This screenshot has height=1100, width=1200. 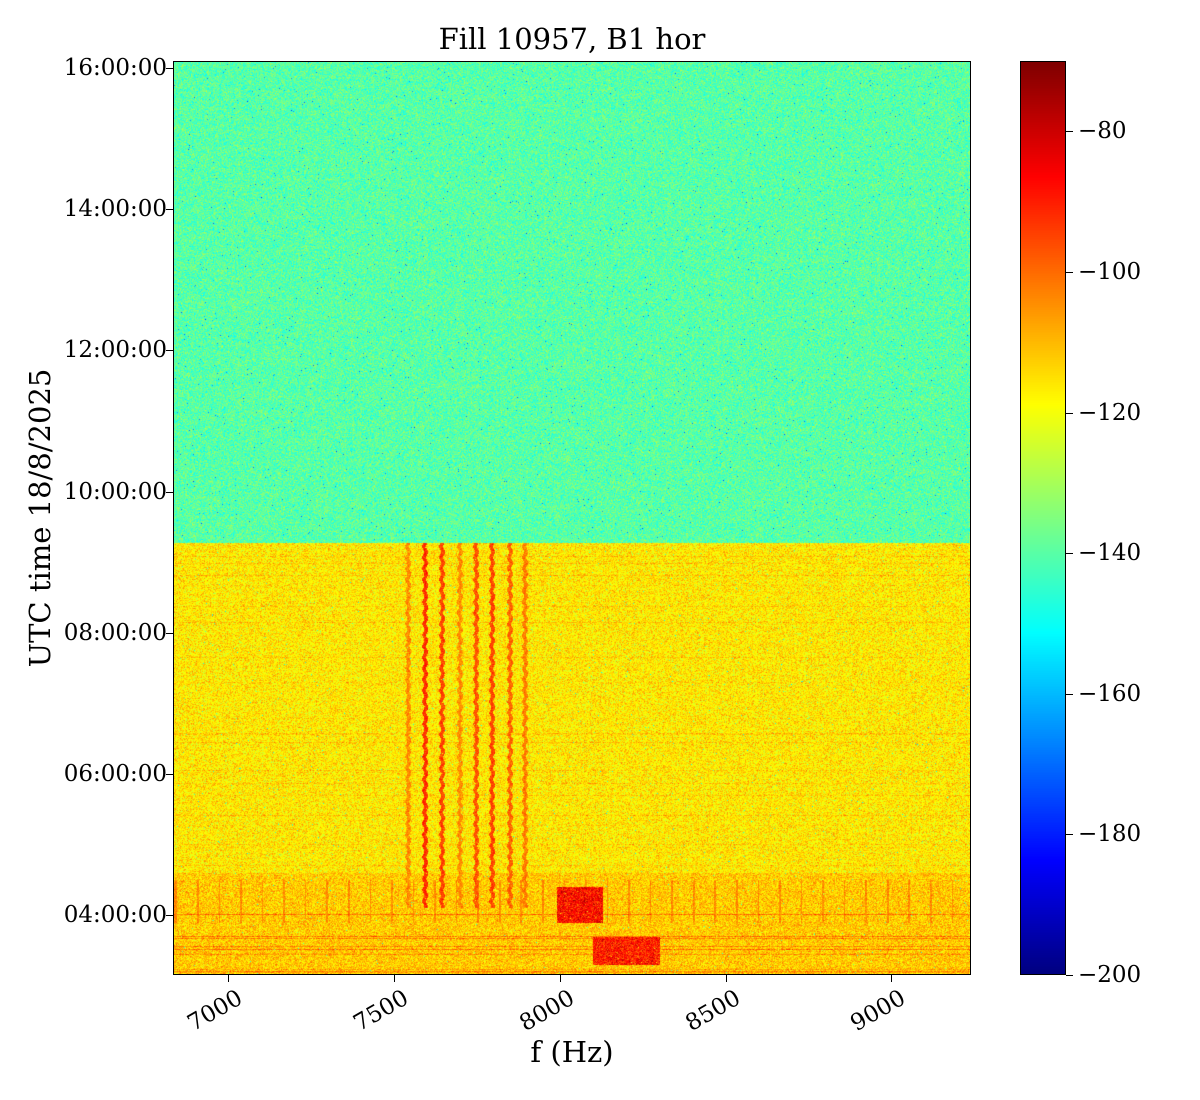 What do you see at coordinates (115, 915) in the screenshot?
I see `y-tick-label: 04:00:00` at bounding box center [115, 915].